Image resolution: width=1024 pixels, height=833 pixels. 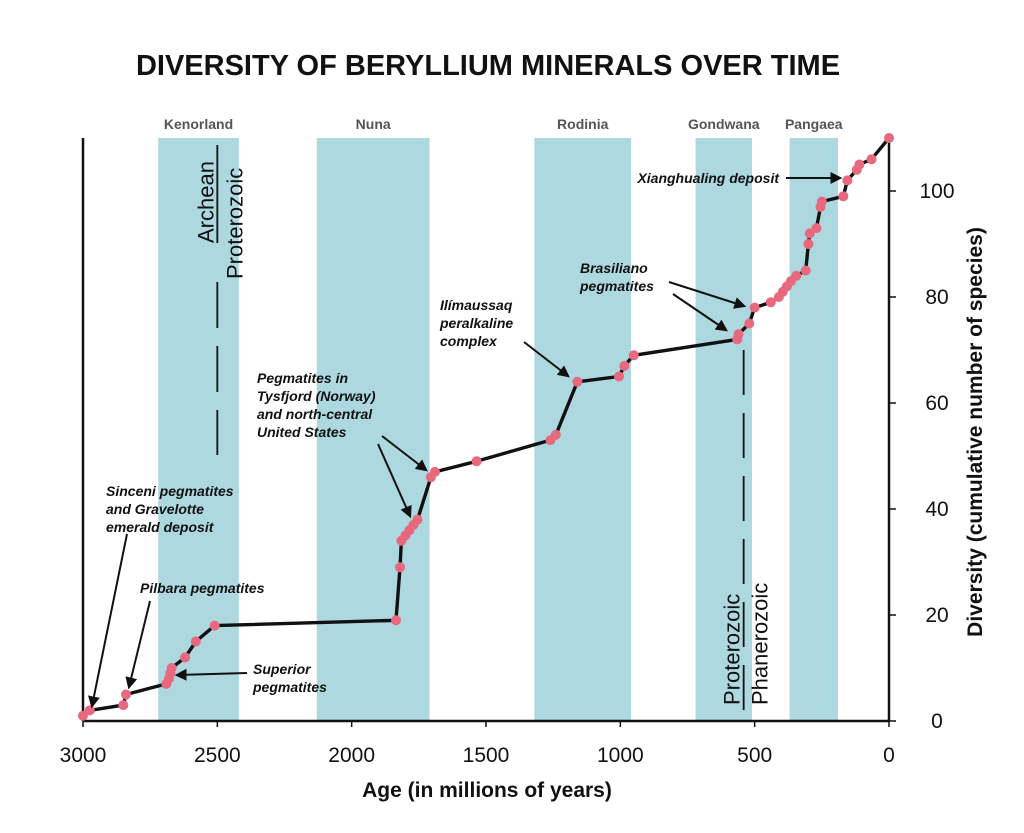 What do you see at coordinates (316, 396) in the screenshot?
I see `annotation-line: Tysfjord (Norway)` at bounding box center [316, 396].